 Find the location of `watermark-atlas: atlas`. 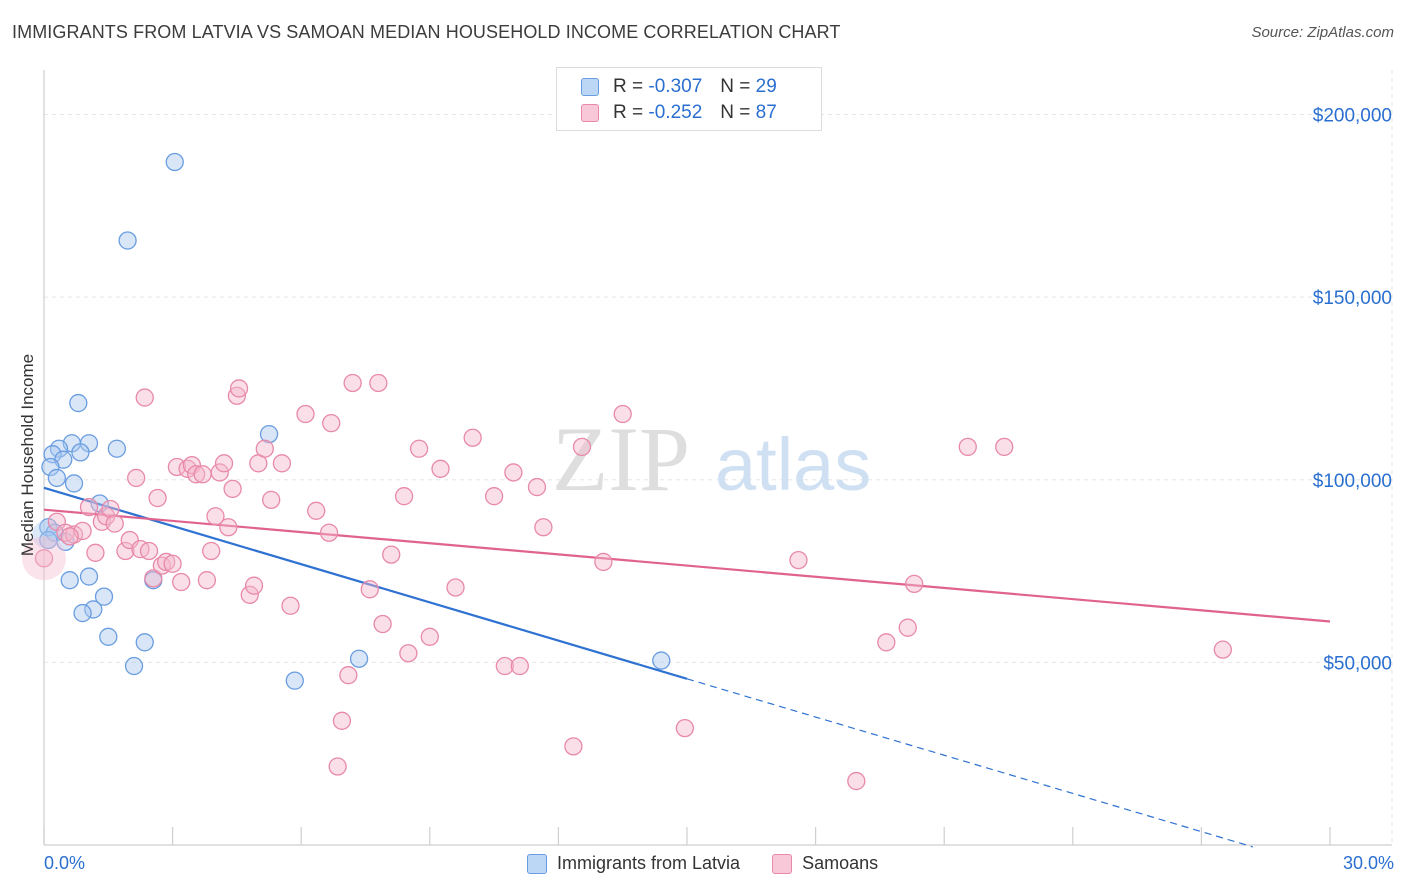

watermark-atlas: atlas is located at coordinates (793, 464).